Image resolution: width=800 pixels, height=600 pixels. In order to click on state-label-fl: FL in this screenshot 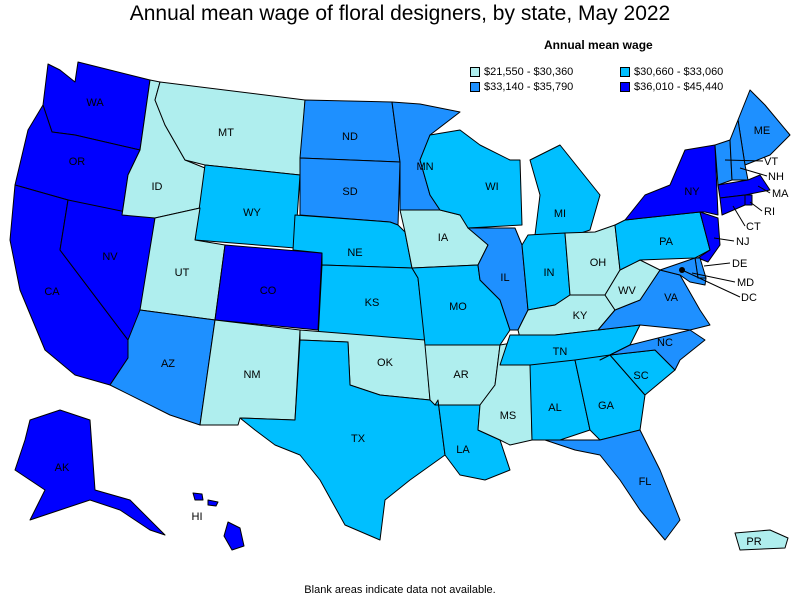, I will do `click(645, 482)`.